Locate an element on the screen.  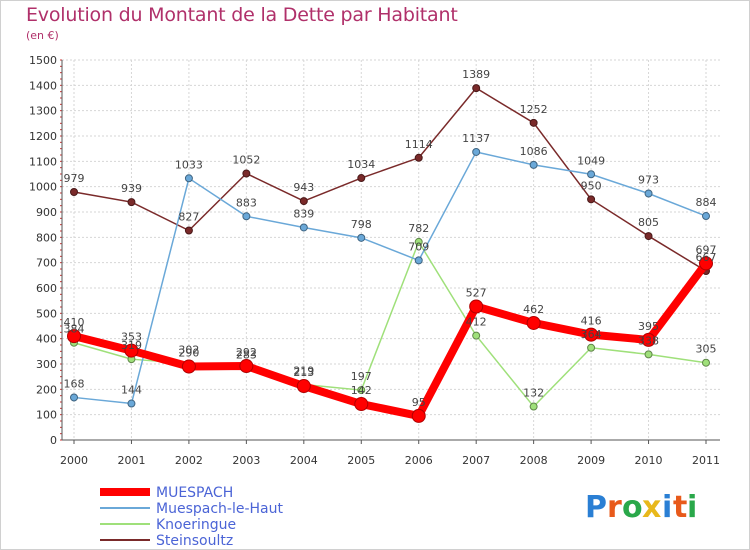
chart-subtitle: (en €) is located at coordinates (42, 35).